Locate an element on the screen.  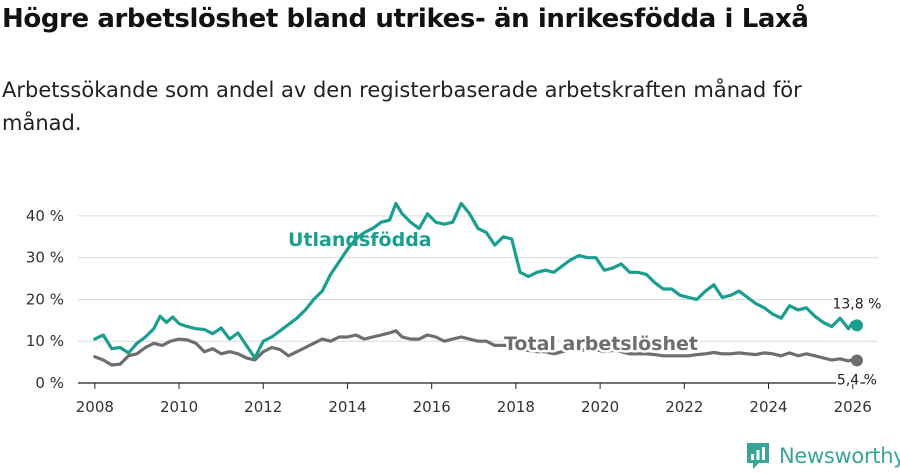
x-tick-label: 2020 is located at coordinates (600, 407).